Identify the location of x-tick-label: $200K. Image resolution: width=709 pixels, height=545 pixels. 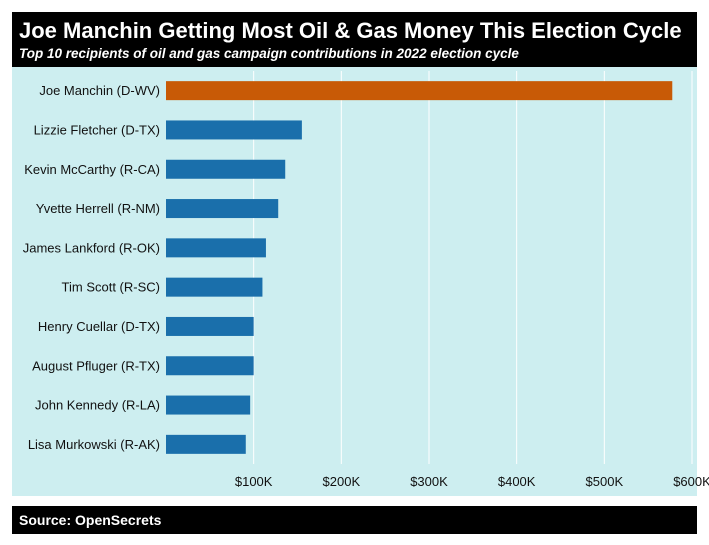
(342, 481).